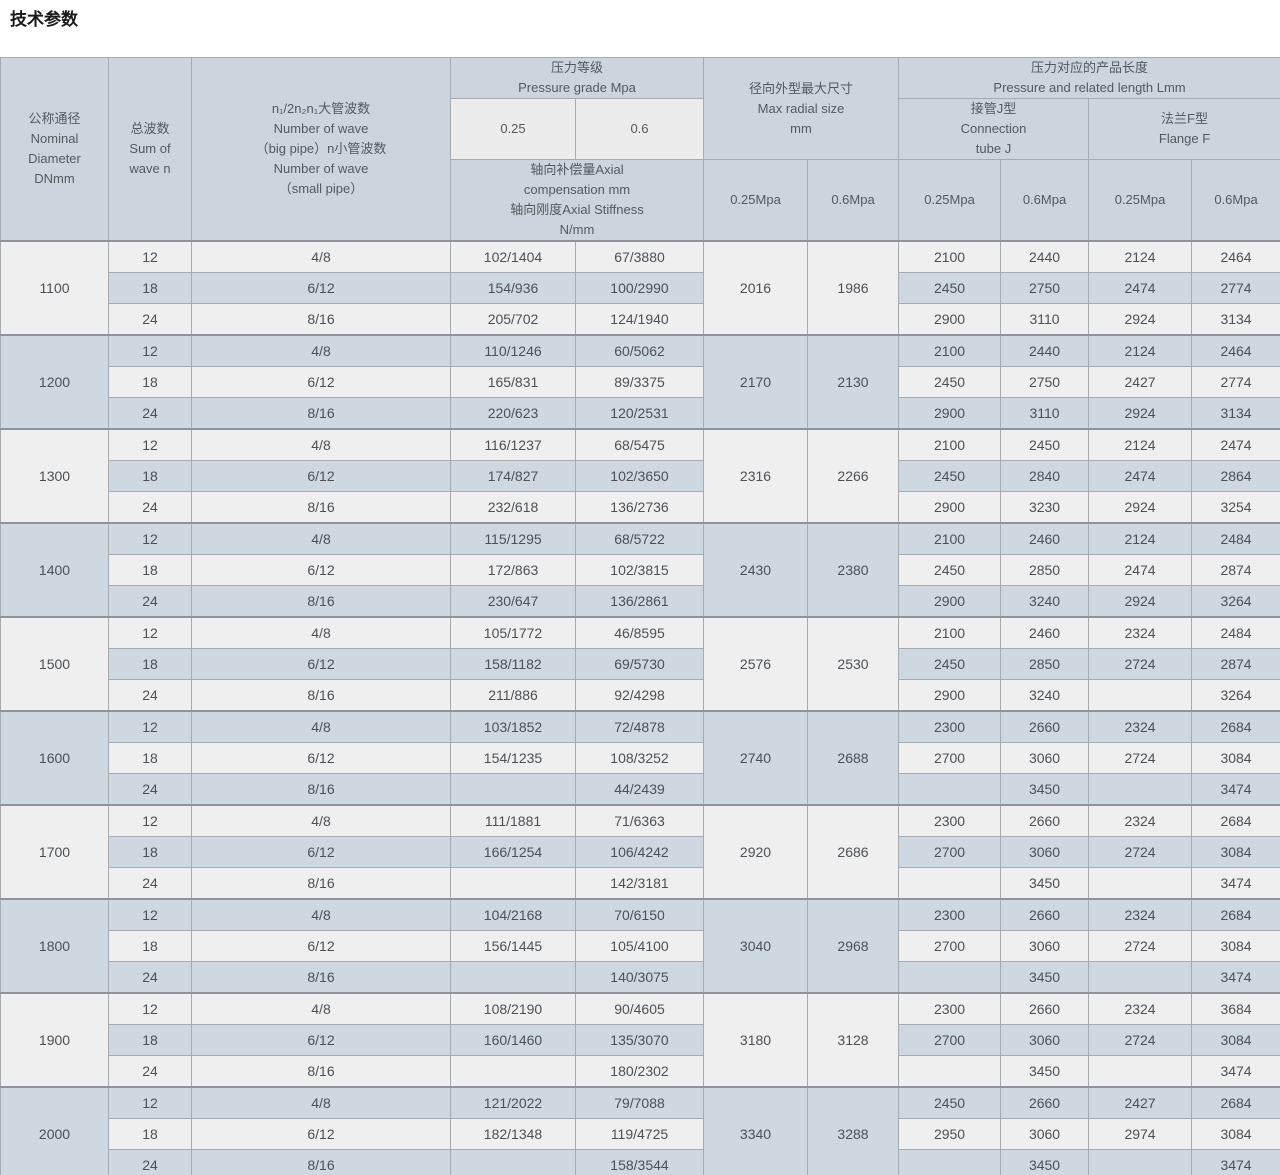 The height and width of the screenshot is (1175, 1280). I want to click on f-06-cell: 2774, so click(1235, 288).